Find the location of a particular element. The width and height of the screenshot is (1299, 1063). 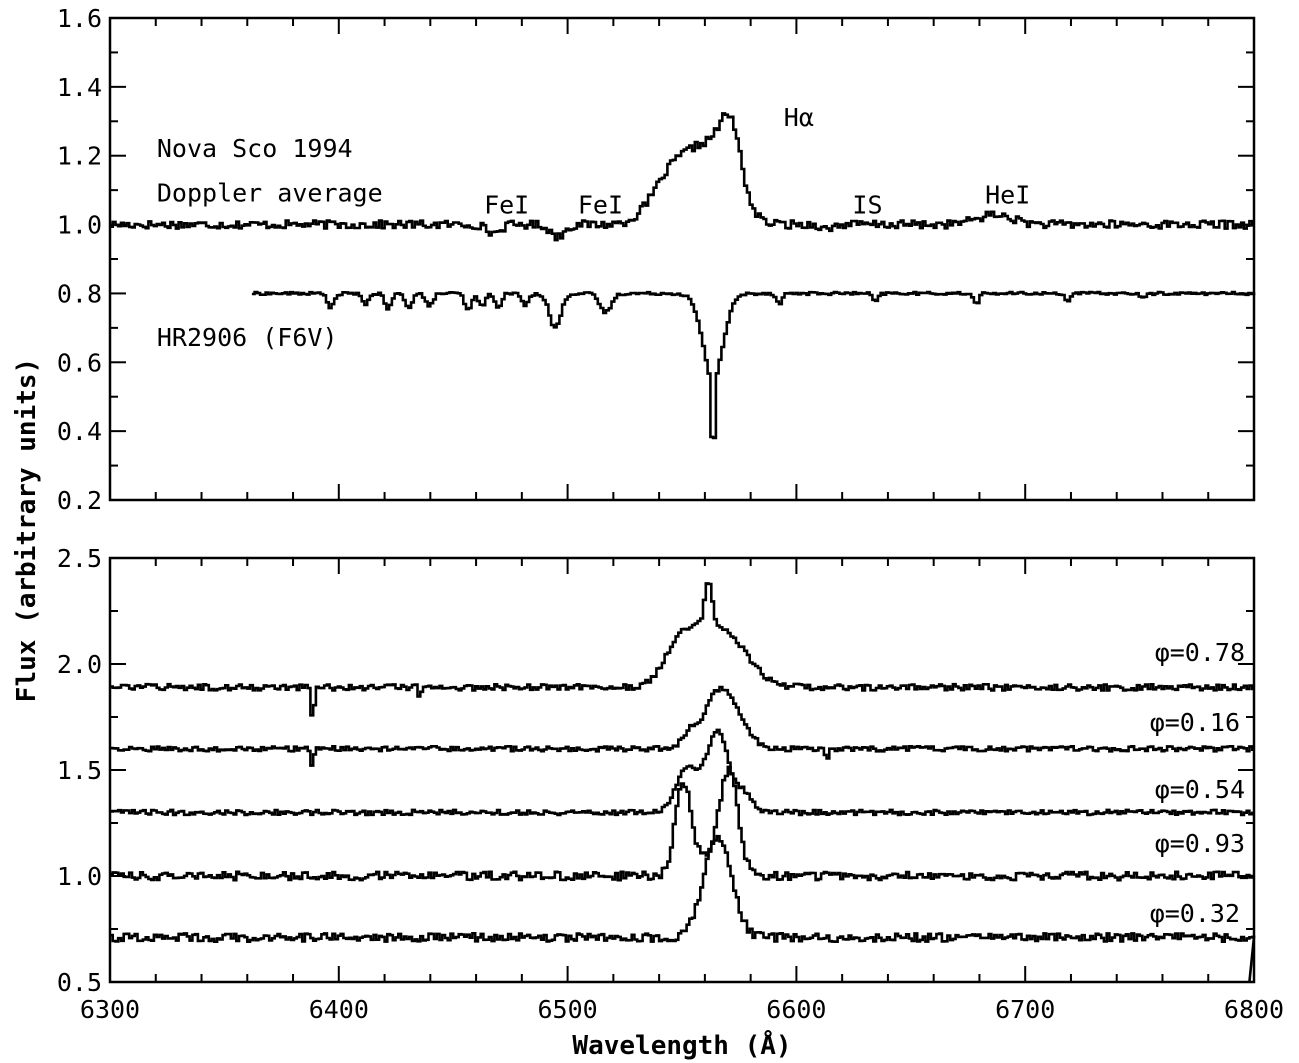

y-tick-label: 0.6 is located at coordinates (79, 362).